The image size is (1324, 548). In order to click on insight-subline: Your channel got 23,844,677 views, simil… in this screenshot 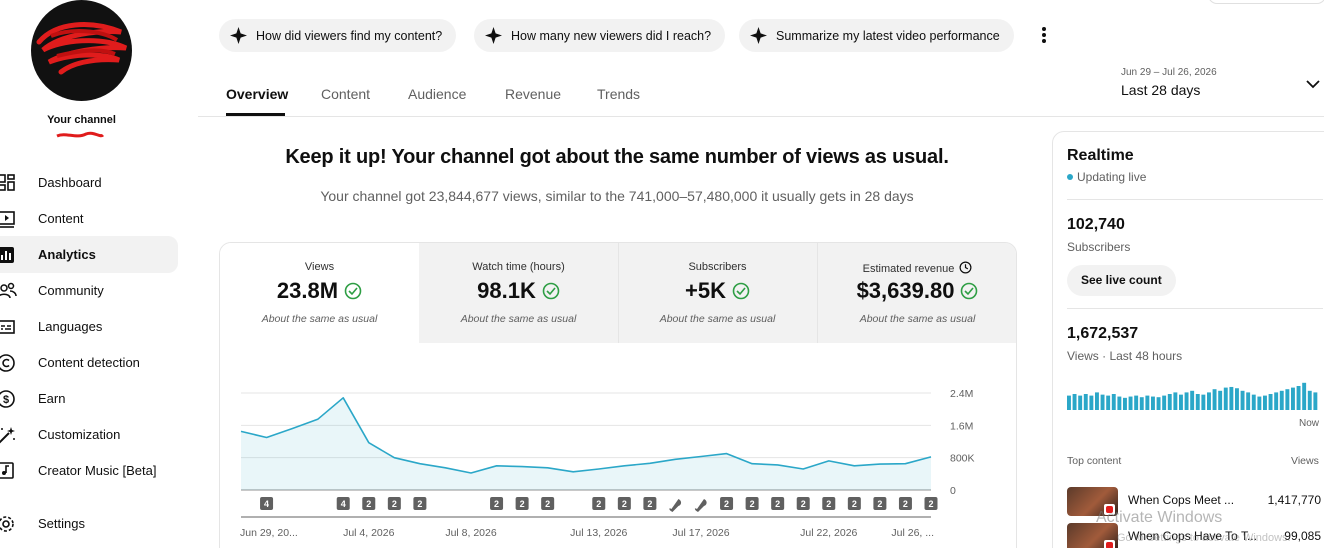, I will do `click(617, 196)`.